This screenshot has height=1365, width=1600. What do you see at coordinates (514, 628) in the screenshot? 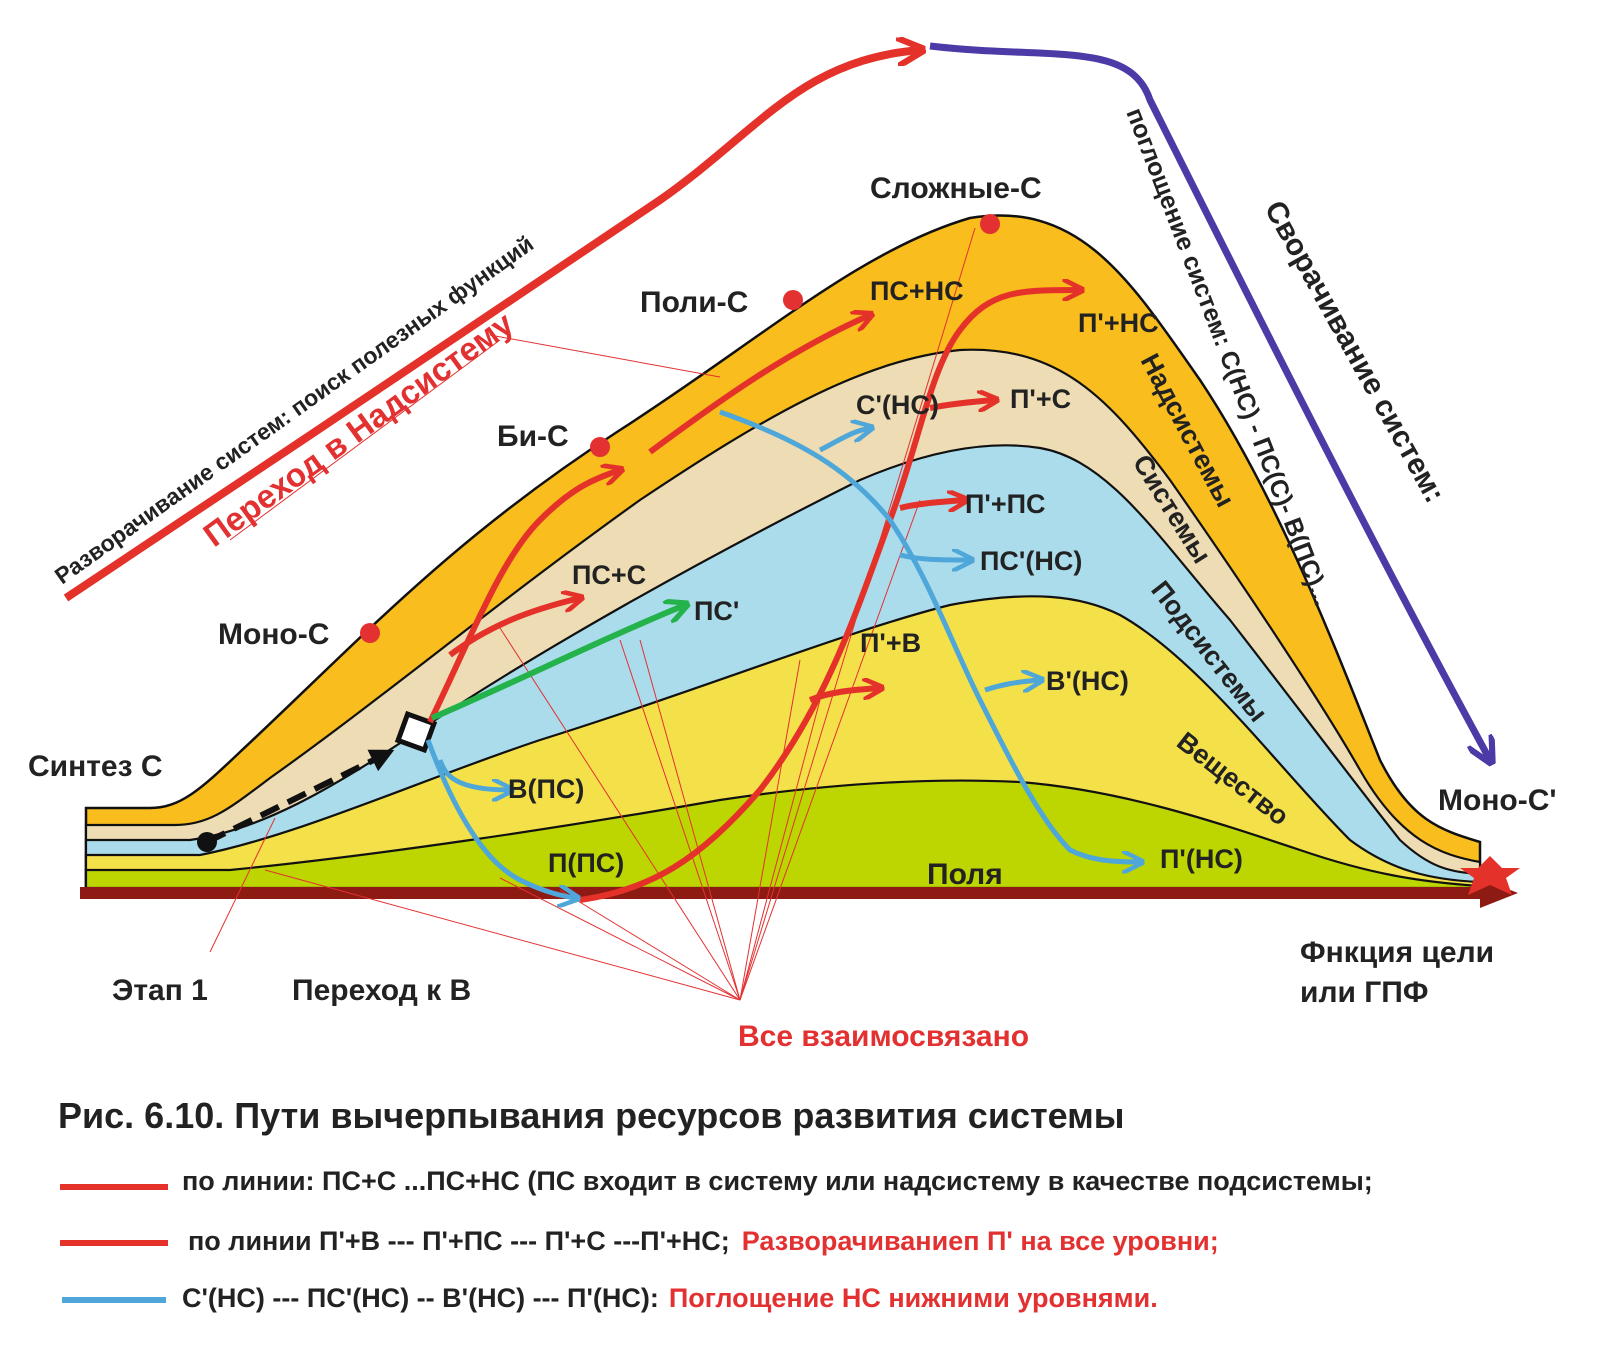
I see `path-ps-s` at bounding box center [514, 628].